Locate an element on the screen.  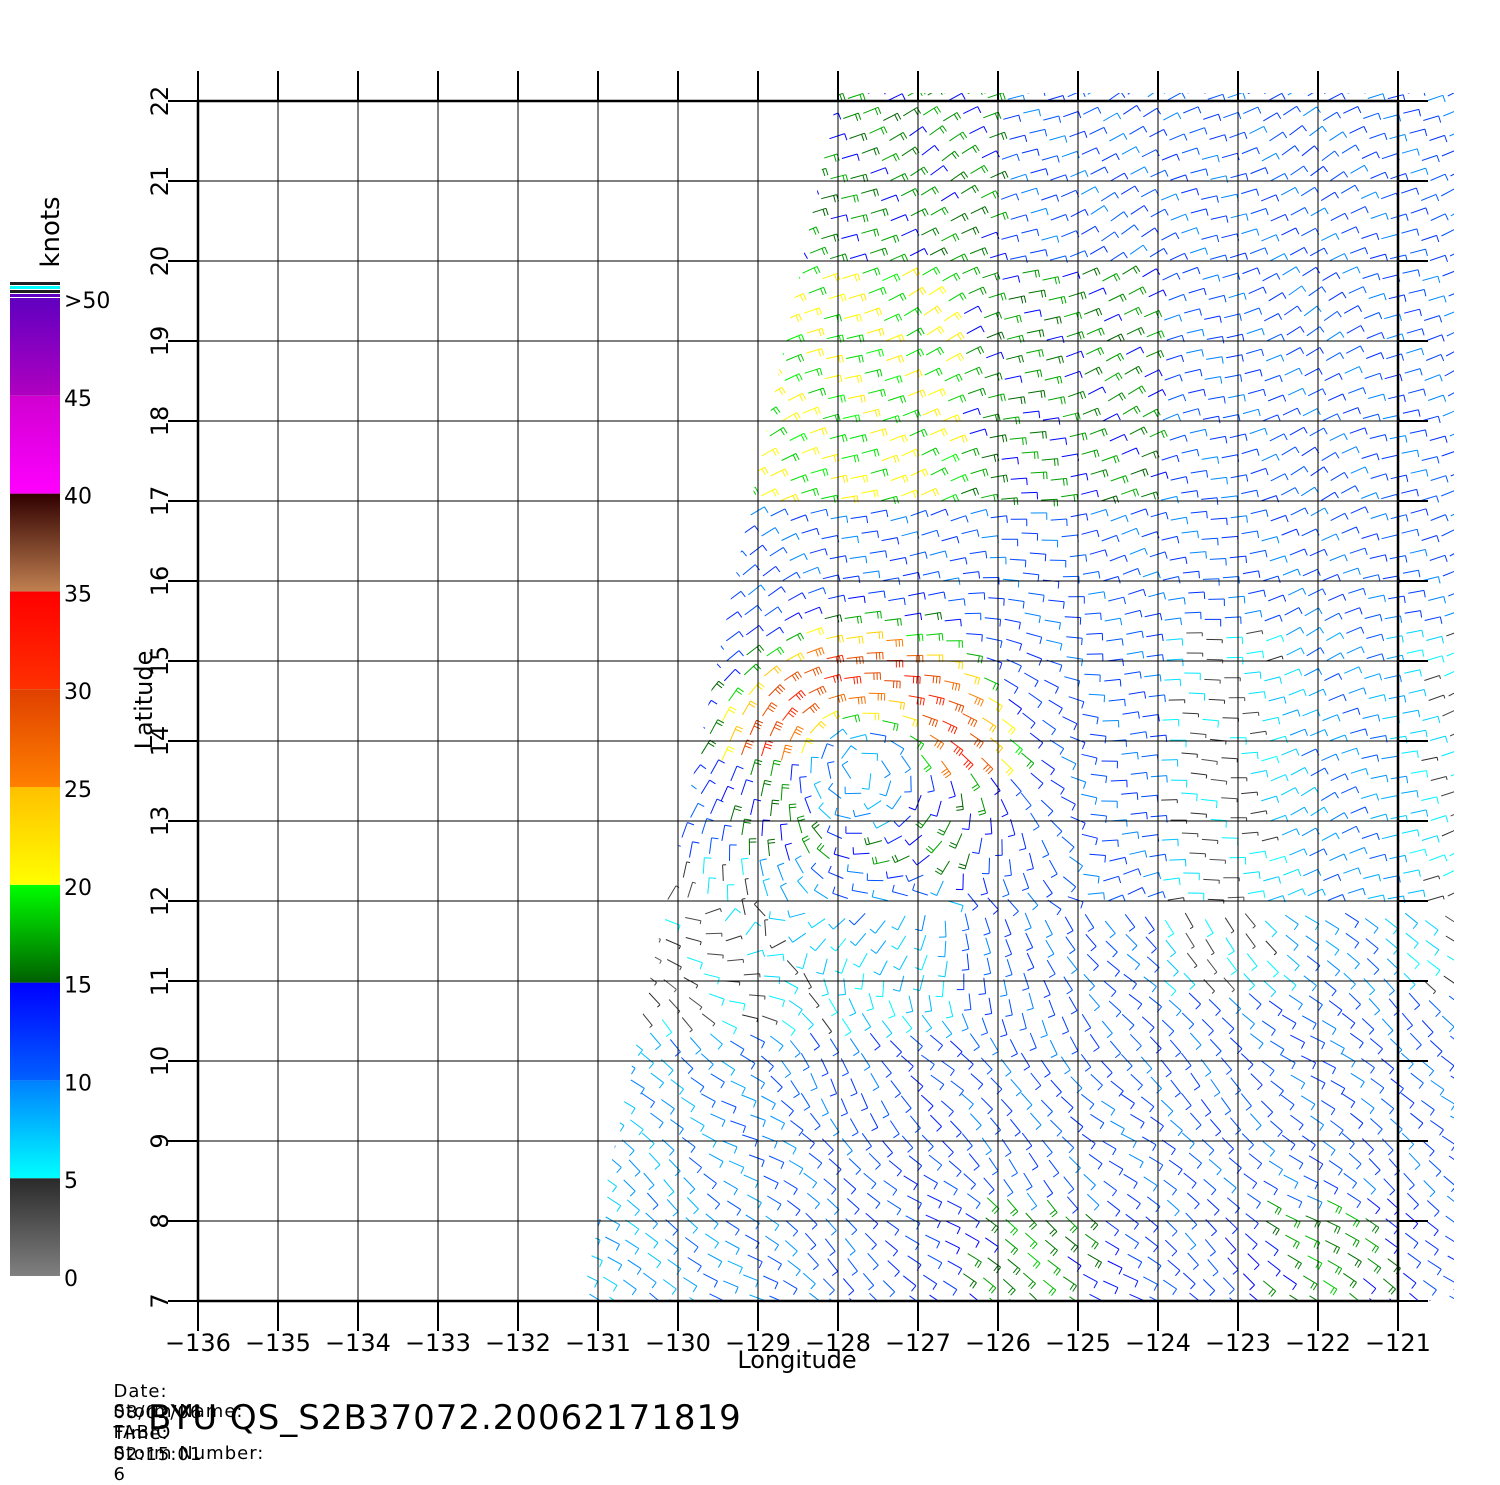
y-tick-label: 17 is located at coordinates (160, 501).